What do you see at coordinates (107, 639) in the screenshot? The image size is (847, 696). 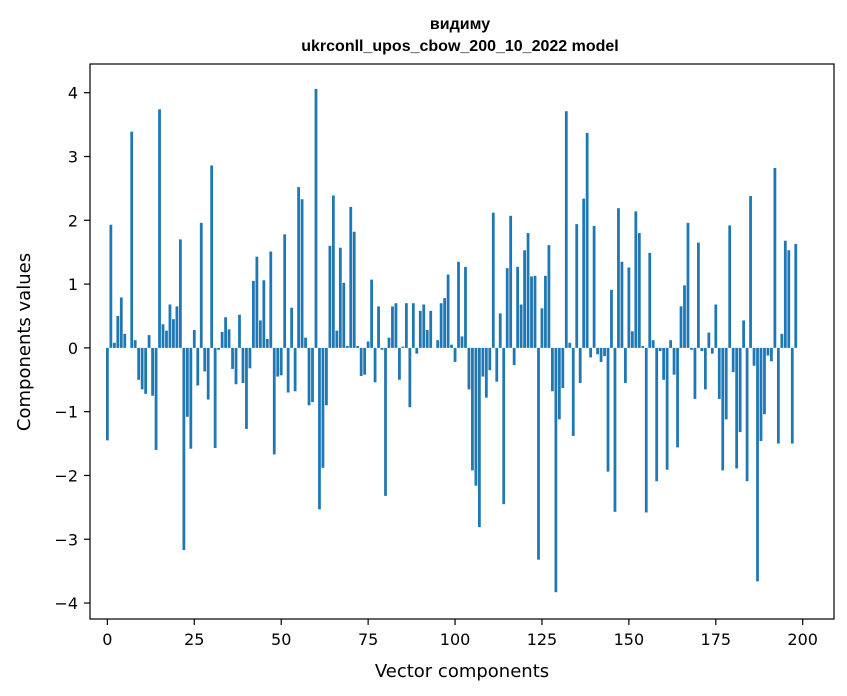 I see `x-tick-label-0: 0` at bounding box center [107, 639].